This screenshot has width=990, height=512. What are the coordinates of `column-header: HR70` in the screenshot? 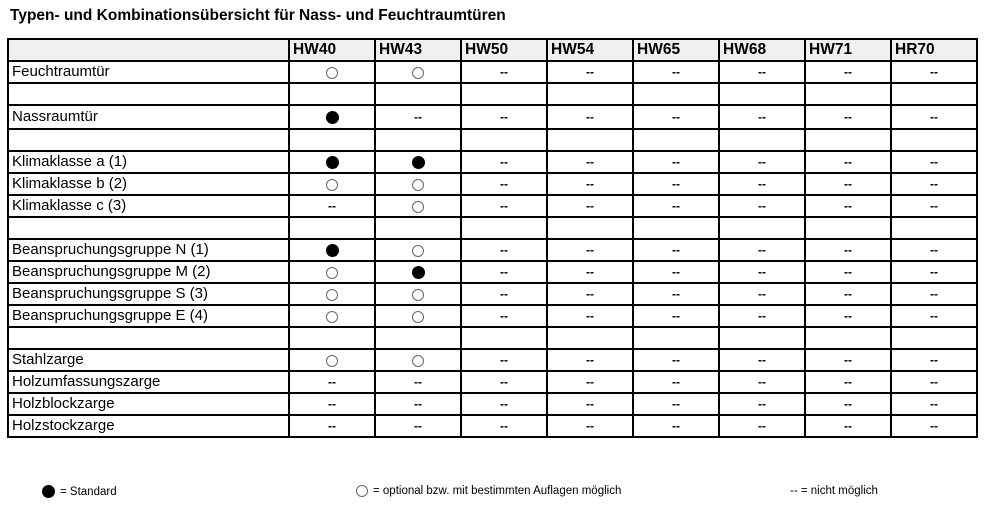 It's located at (934, 50).